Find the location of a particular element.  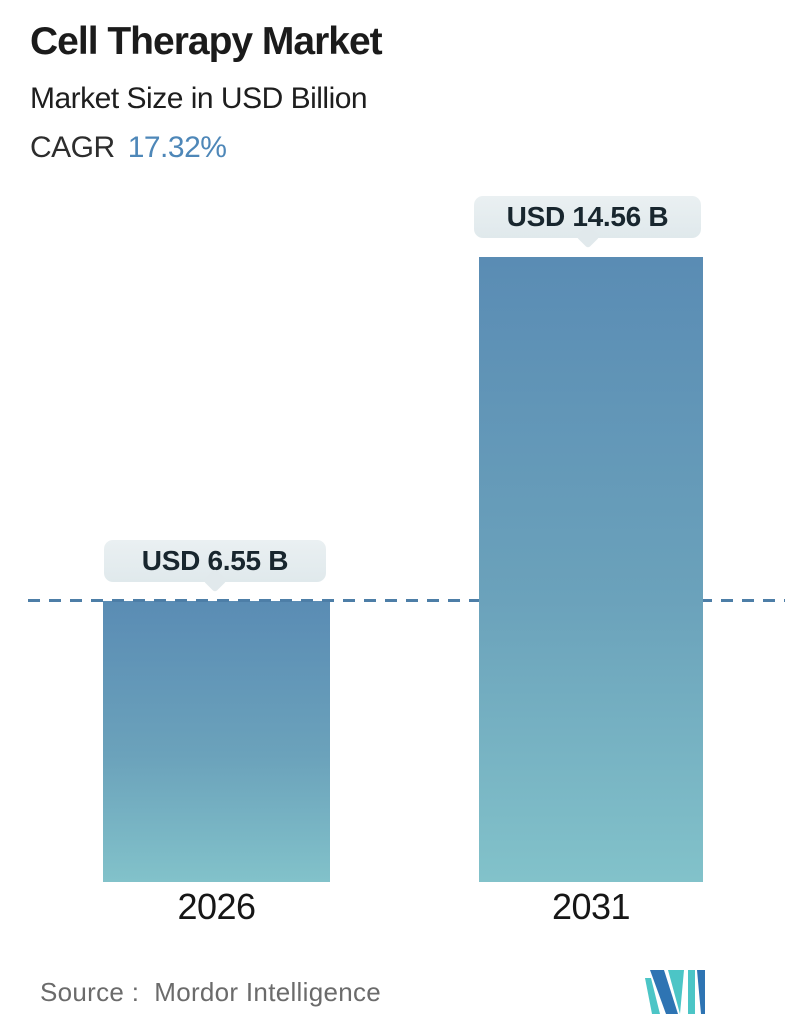

reference-dashed-line is located at coordinates (406, 600).